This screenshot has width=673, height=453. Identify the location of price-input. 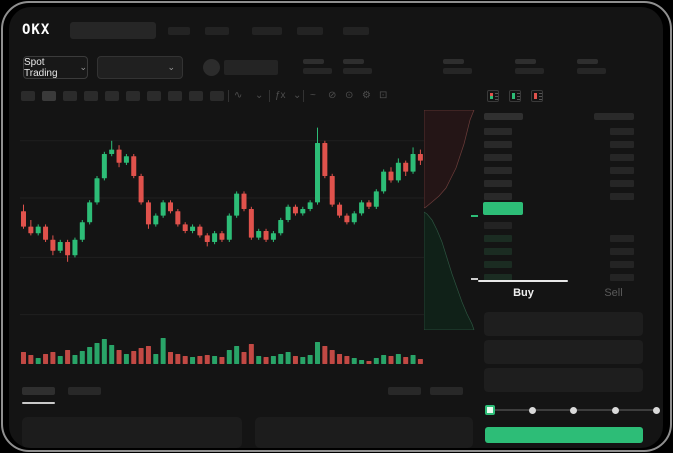
(563, 324).